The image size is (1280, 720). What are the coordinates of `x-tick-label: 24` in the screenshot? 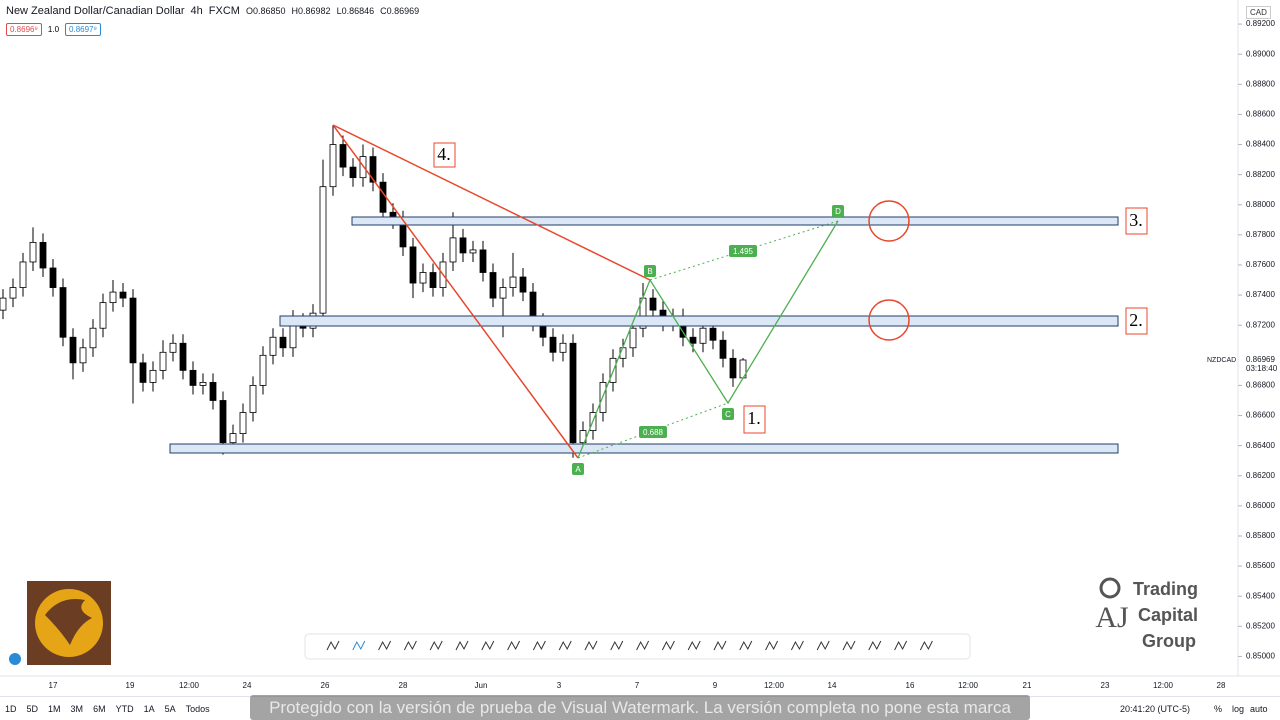 It's located at (247, 685).